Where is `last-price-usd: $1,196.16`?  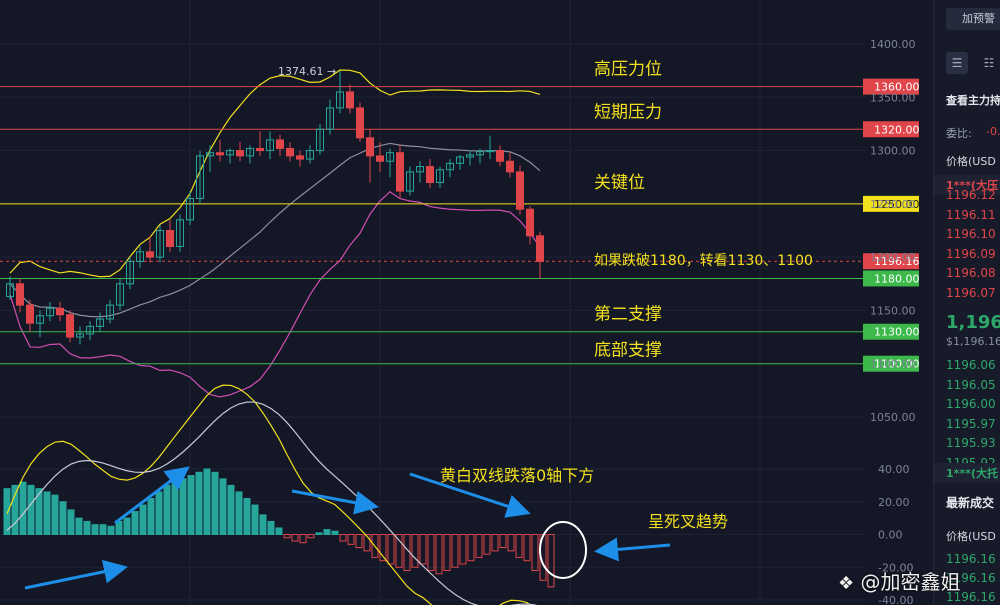 last-price-usd: $1,196.16 is located at coordinates (973, 341).